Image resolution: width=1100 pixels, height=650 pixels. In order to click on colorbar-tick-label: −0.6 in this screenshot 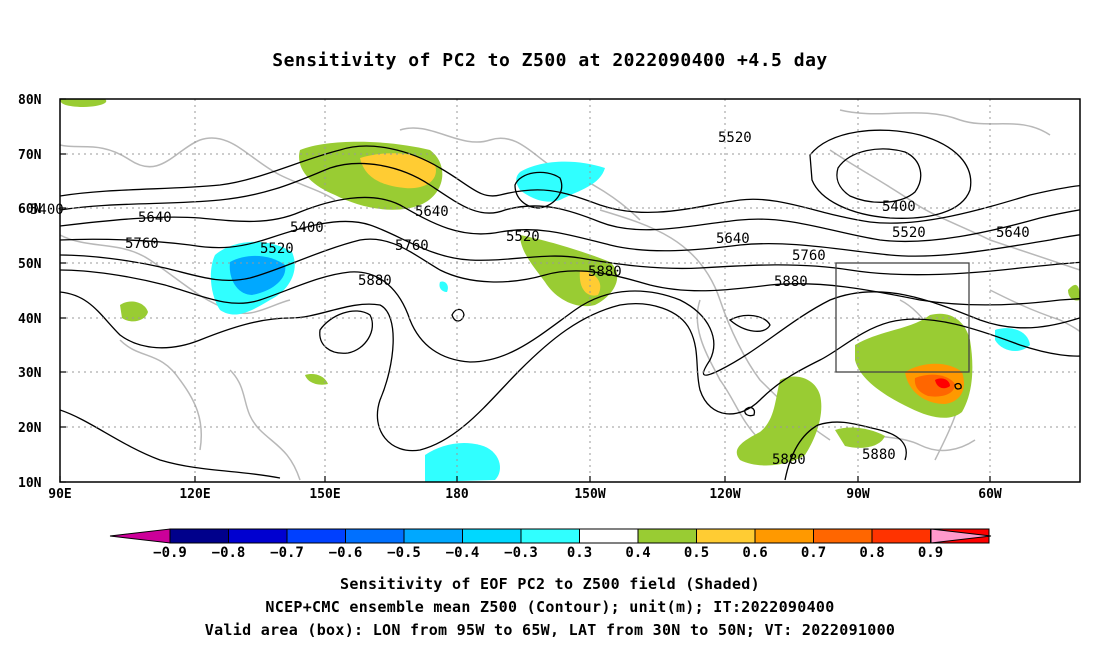, I will do `click(346, 553)`.